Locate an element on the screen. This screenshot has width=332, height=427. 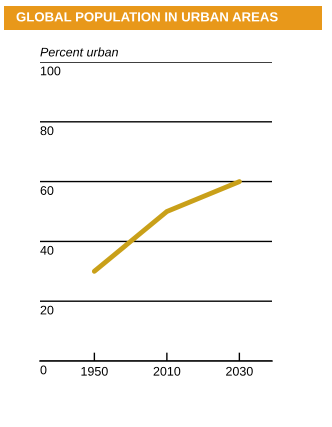
y-axis-title: Percent urban is located at coordinates (79, 52).